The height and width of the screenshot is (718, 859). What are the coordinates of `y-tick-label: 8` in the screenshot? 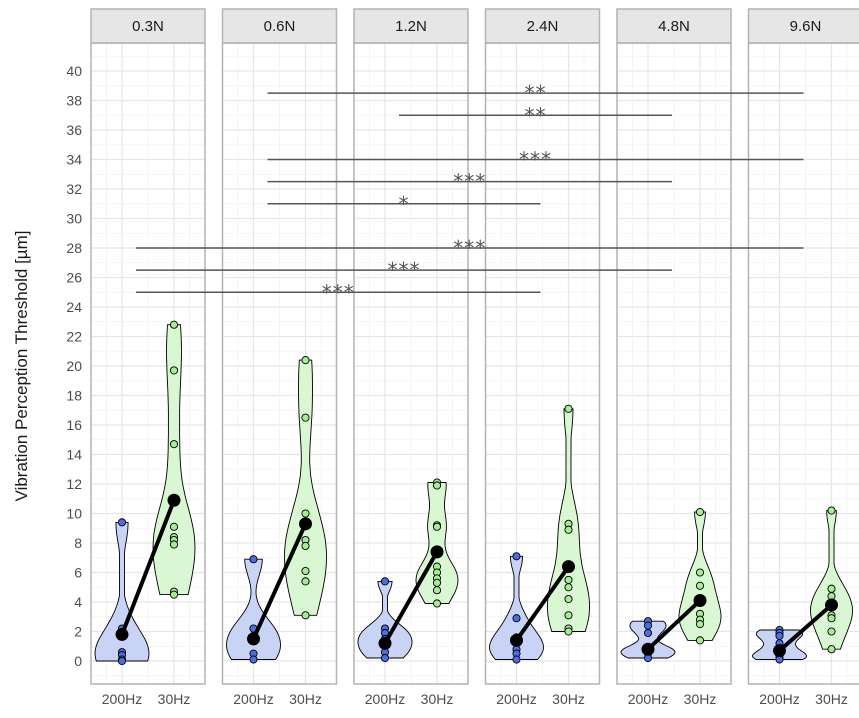 It's located at (78, 543).